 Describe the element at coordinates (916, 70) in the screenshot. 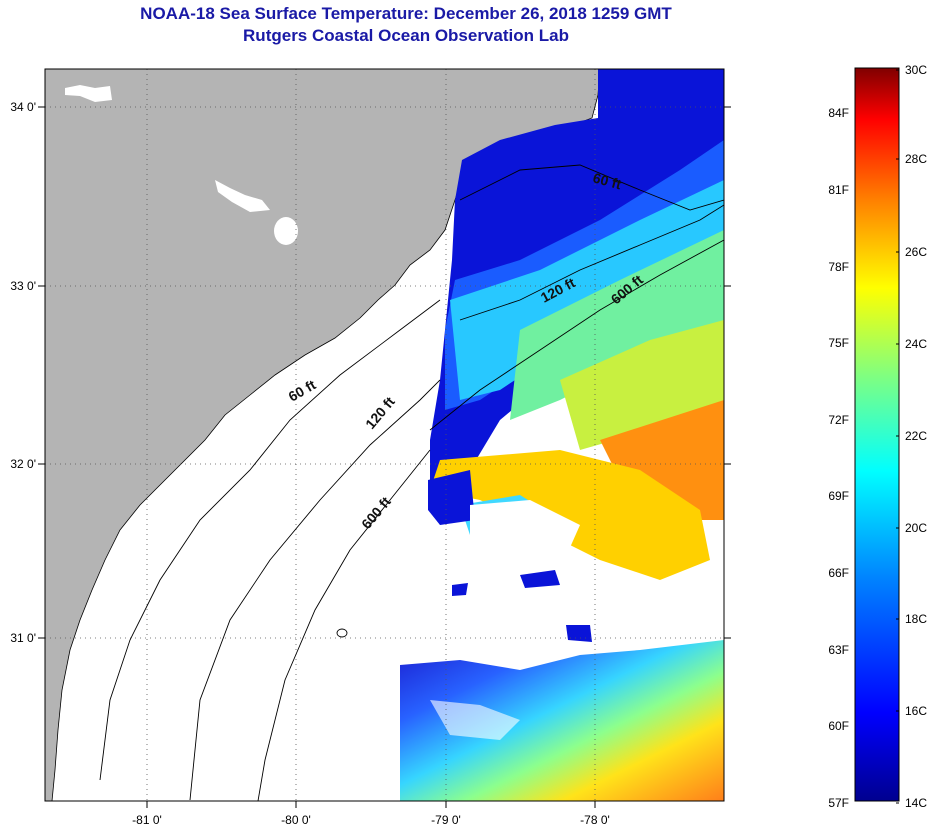

I see `colorbar-c-label: 30C` at that location.